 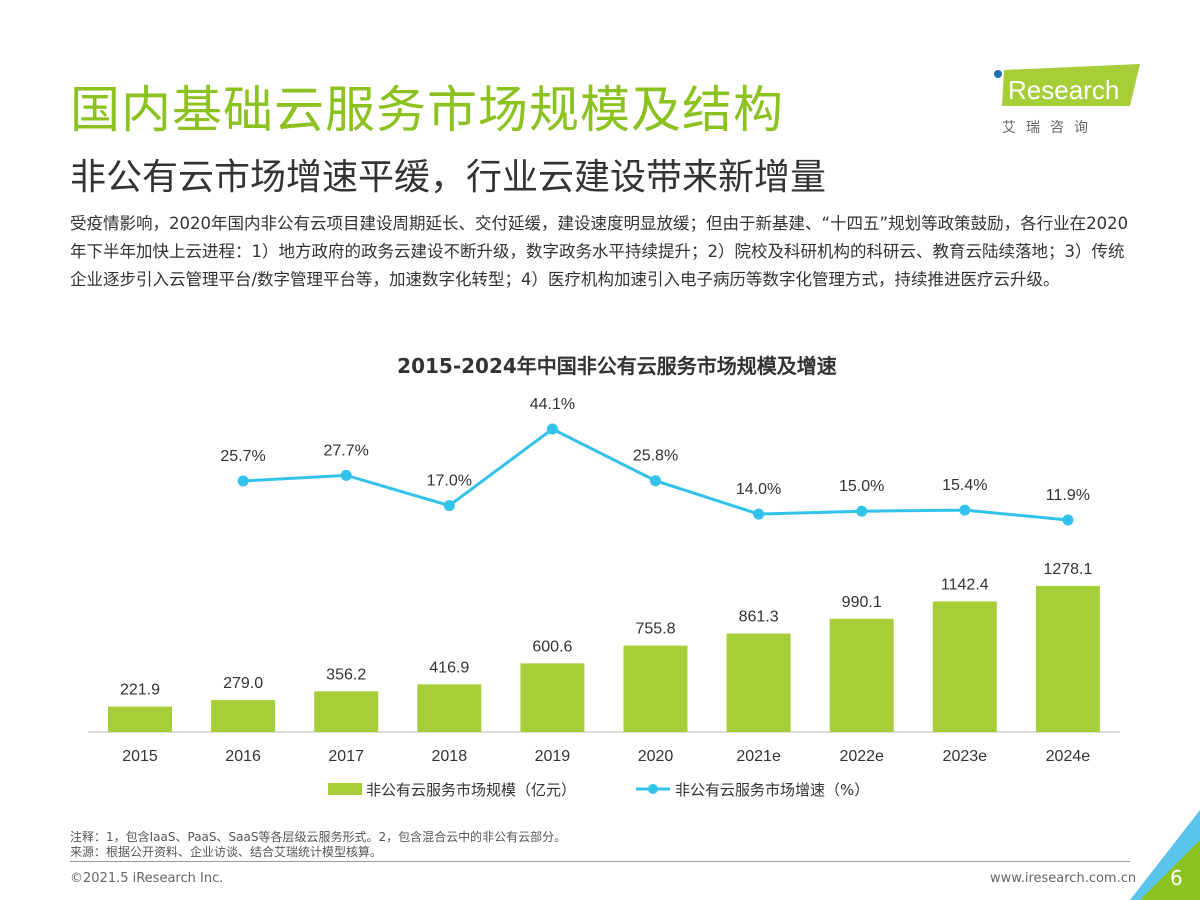 I want to click on x-tick-label: 2015, so click(x=140, y=756).